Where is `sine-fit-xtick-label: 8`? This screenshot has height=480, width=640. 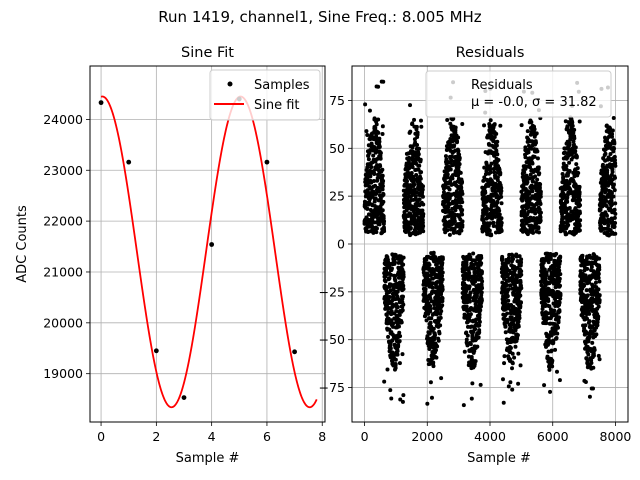
sine-fit-xtick-label: 8 is located at coordinates (322, 436).